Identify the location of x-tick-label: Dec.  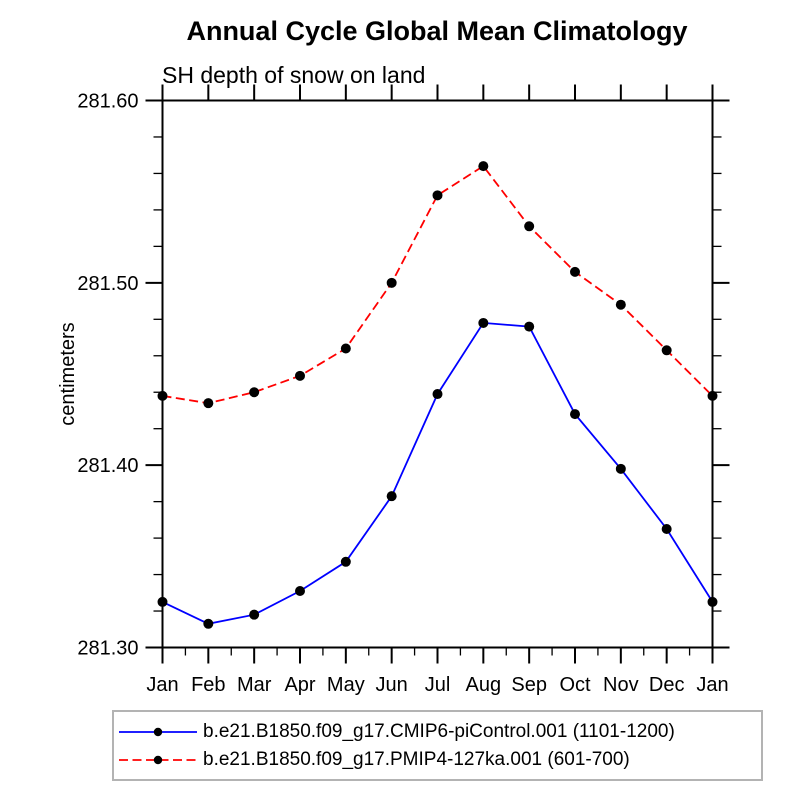
(667, 685).